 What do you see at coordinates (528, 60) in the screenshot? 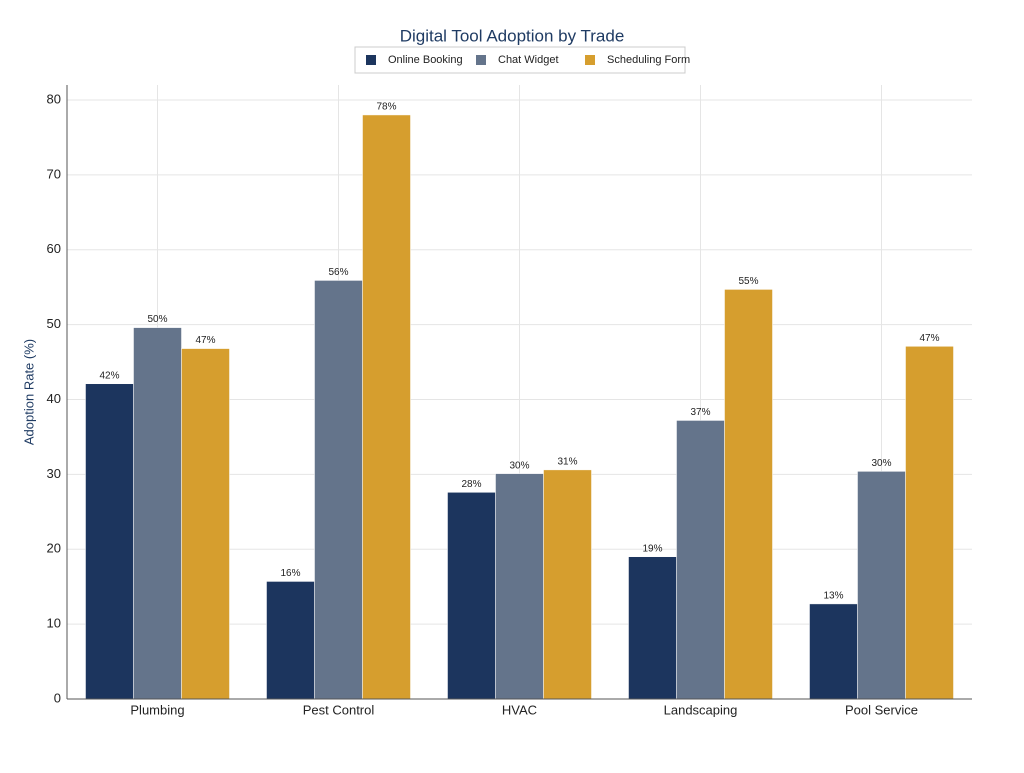
I see `legend-label: Chat Widget` at bounding box center [528, 60].